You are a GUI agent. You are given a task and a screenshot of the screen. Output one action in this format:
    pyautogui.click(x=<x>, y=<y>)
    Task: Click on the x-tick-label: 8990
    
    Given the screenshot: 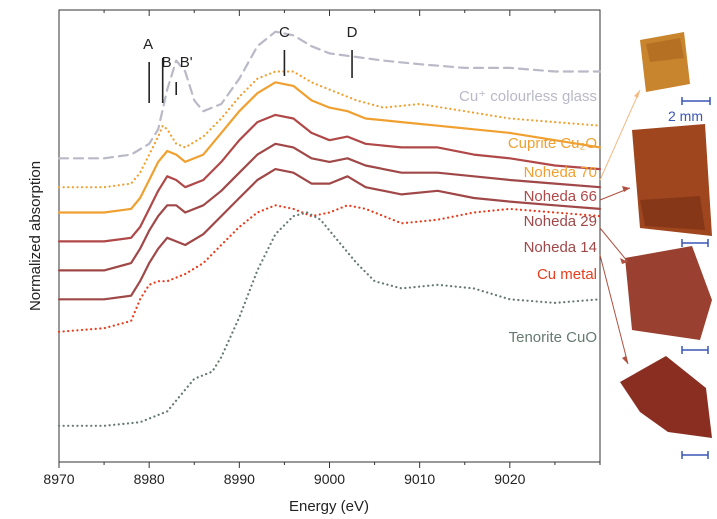 What is the action you would take?
    pyautogui.click(x=239, y=479)
    